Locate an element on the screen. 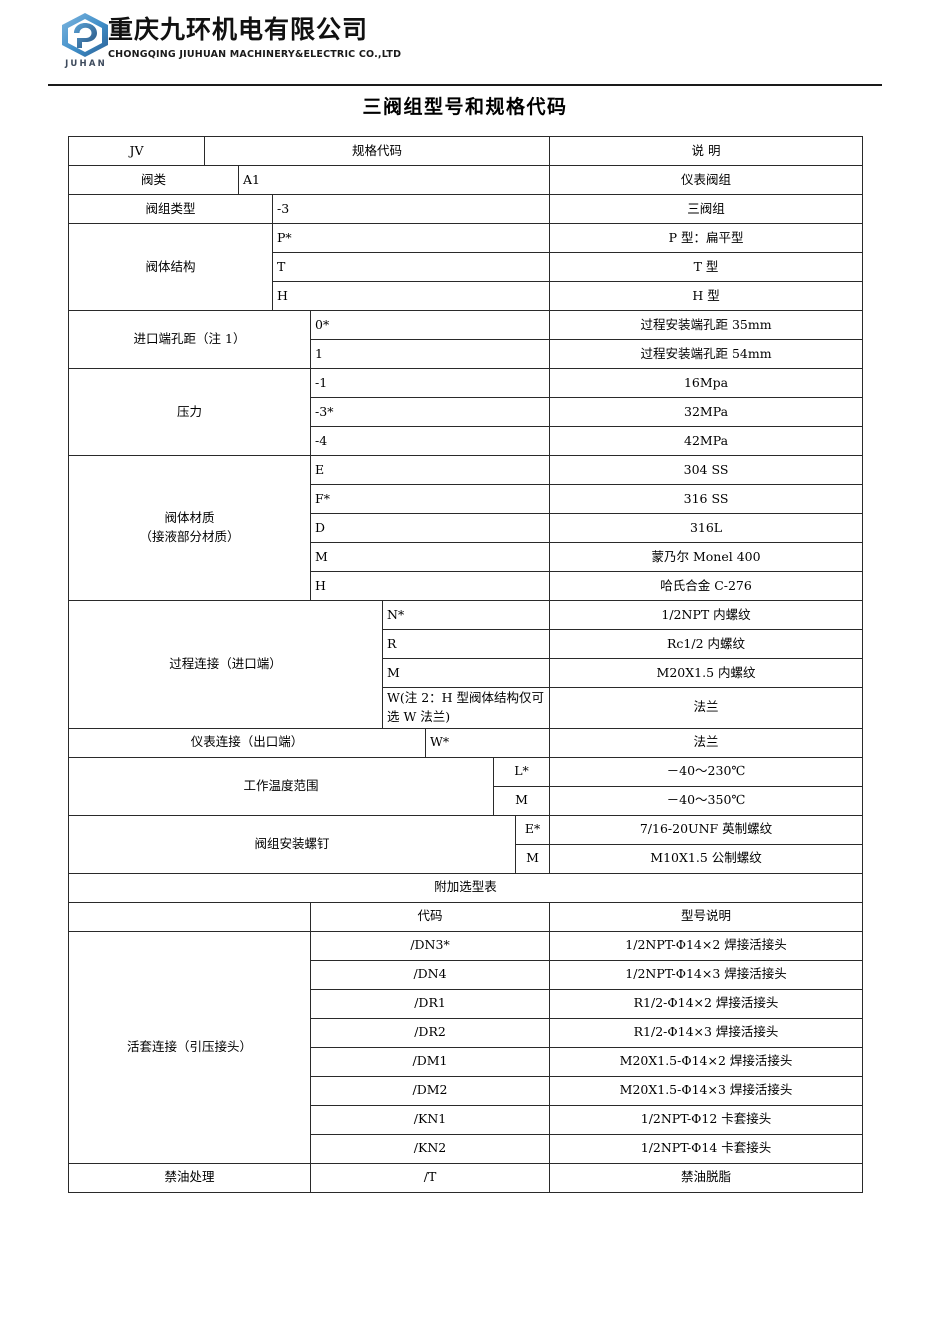 Image resolution: width=930 pixels, height=1320 pixels. row-label-valve-group-type: 阀组类型 is located at coordinates (170, 209).